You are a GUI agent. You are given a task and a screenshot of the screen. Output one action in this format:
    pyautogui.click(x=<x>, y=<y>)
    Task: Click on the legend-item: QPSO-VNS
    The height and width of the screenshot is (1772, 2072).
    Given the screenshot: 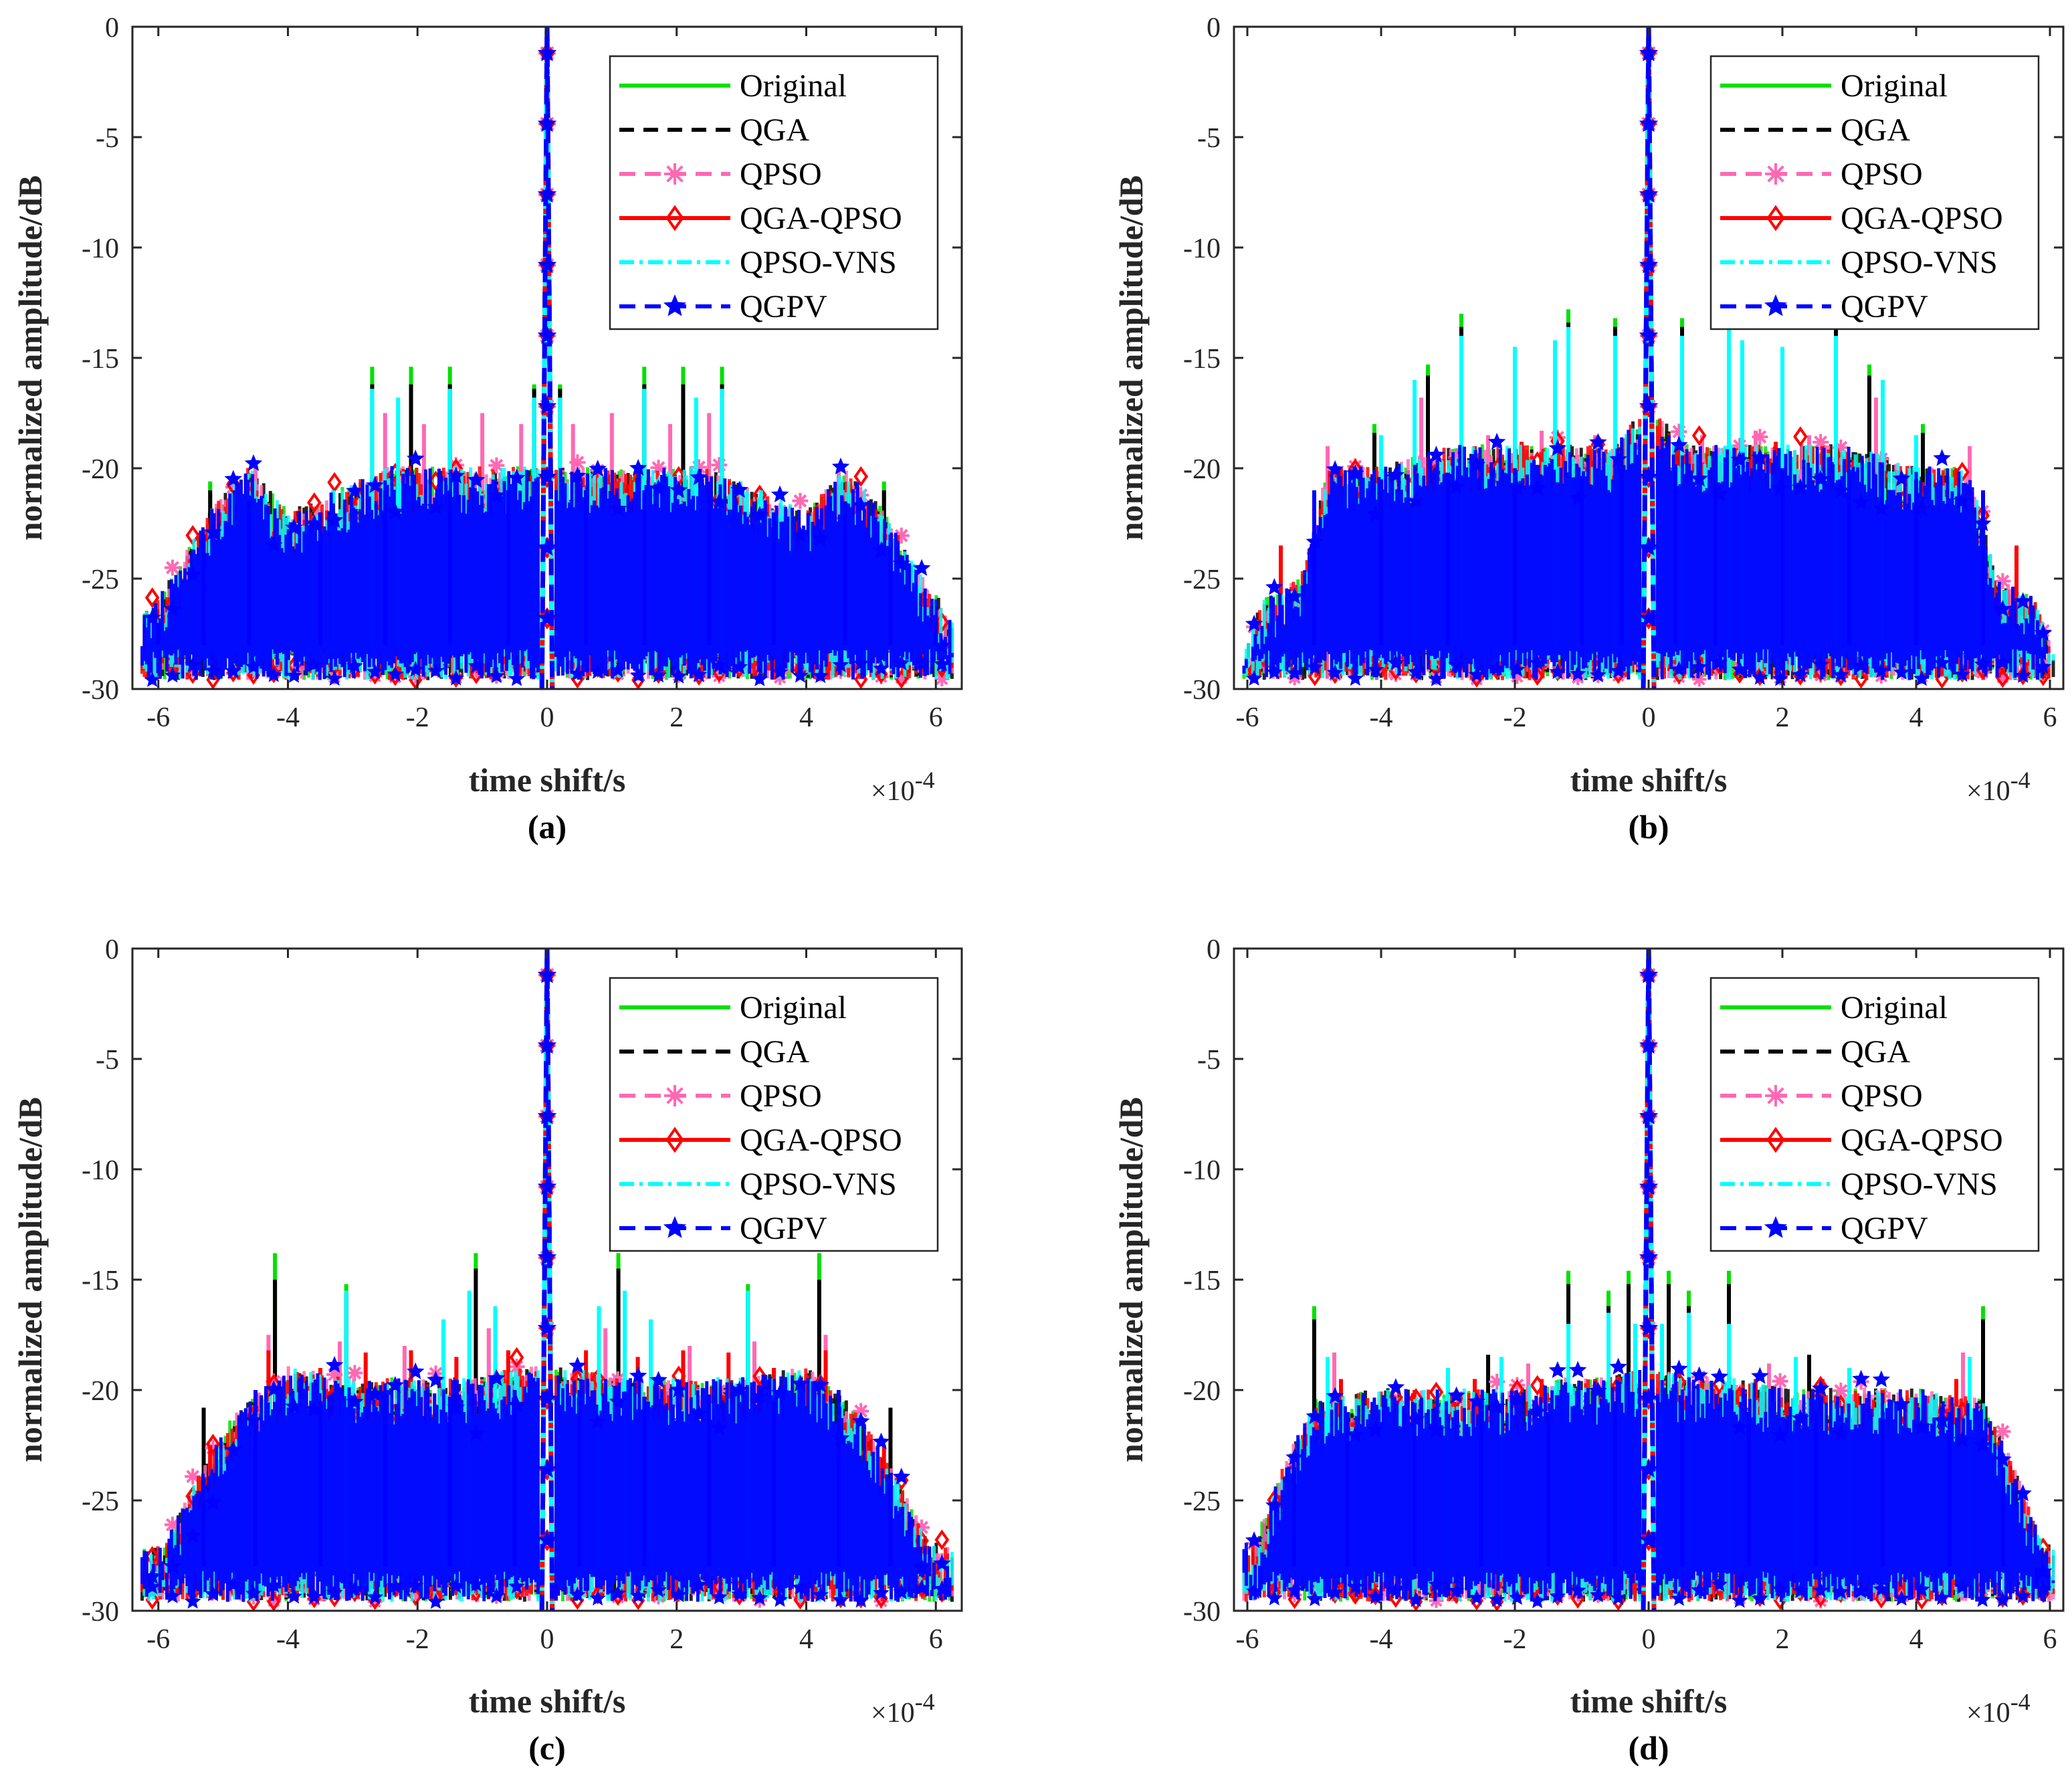 What is the action you would take?
    pyautogui.click(x=1859, y=1184)
    